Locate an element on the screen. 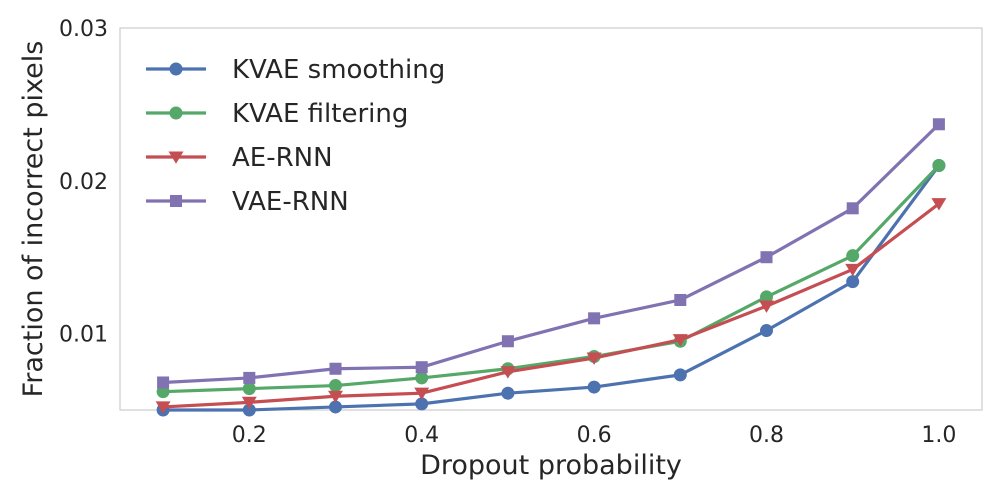 The height and width of the screenshot is (500, 1000). y-tick-label: 0.03 is located at coordinates (83, 29).